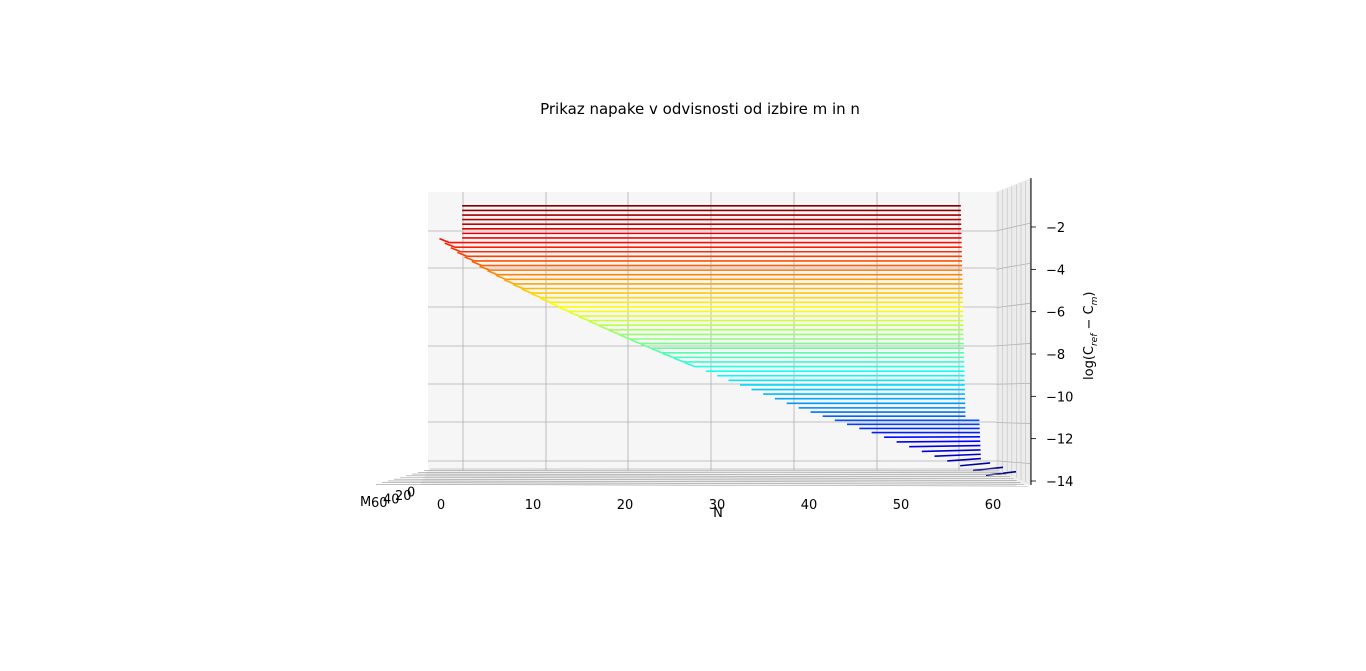 The width and height of the screenshot is (1366, 671). I want to click on m-tick-0: 0, so click(411, 493).